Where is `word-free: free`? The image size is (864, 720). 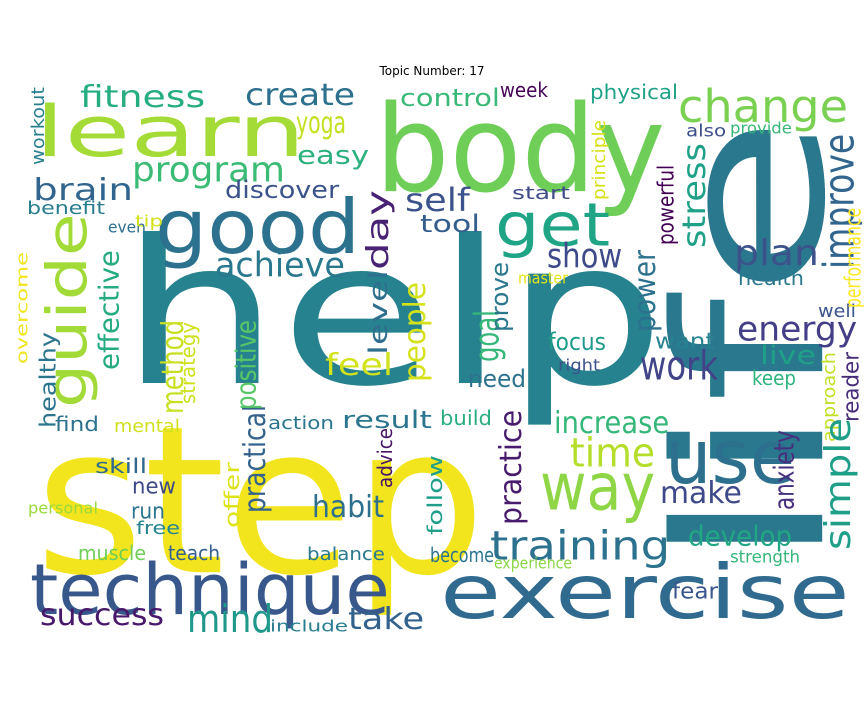
word-free: free is located at coordinates (158, 528).